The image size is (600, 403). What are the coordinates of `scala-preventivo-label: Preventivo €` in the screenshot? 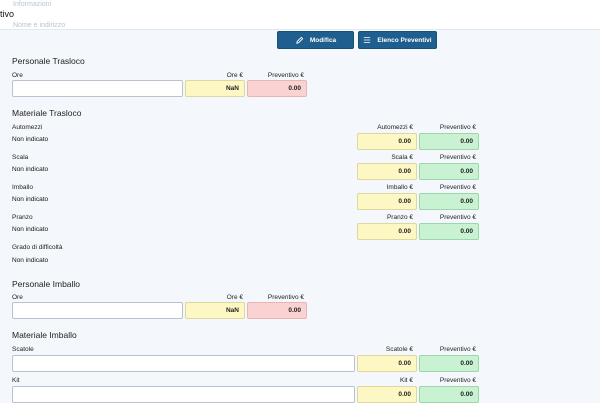 It's located at (457, 157).